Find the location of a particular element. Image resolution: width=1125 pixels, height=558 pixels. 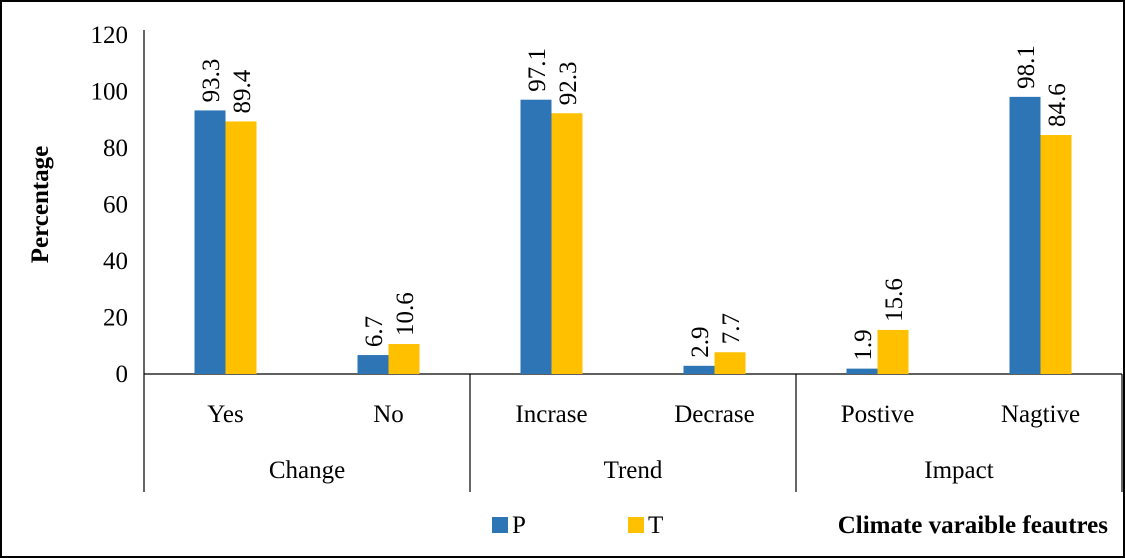

x-category-label: Decrase is located at coordinates (714, 414).